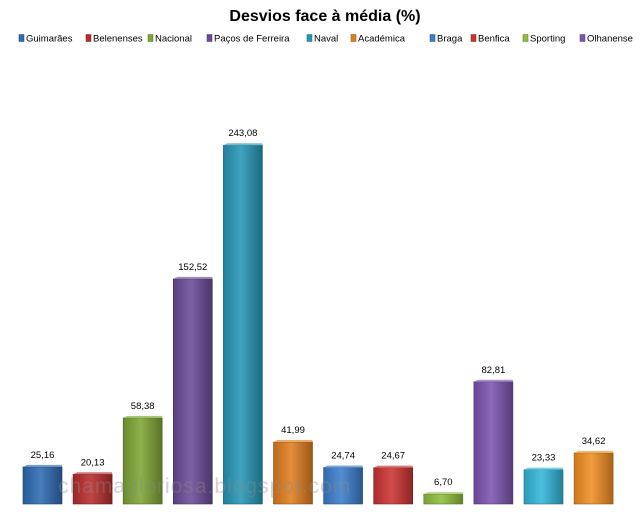 The height and width of the screenshot is (517, 640). What do you see at coordinates (42, 465) in the screenshot?
I see `bar-top-guimaraes` at bounding box center [42, 465].